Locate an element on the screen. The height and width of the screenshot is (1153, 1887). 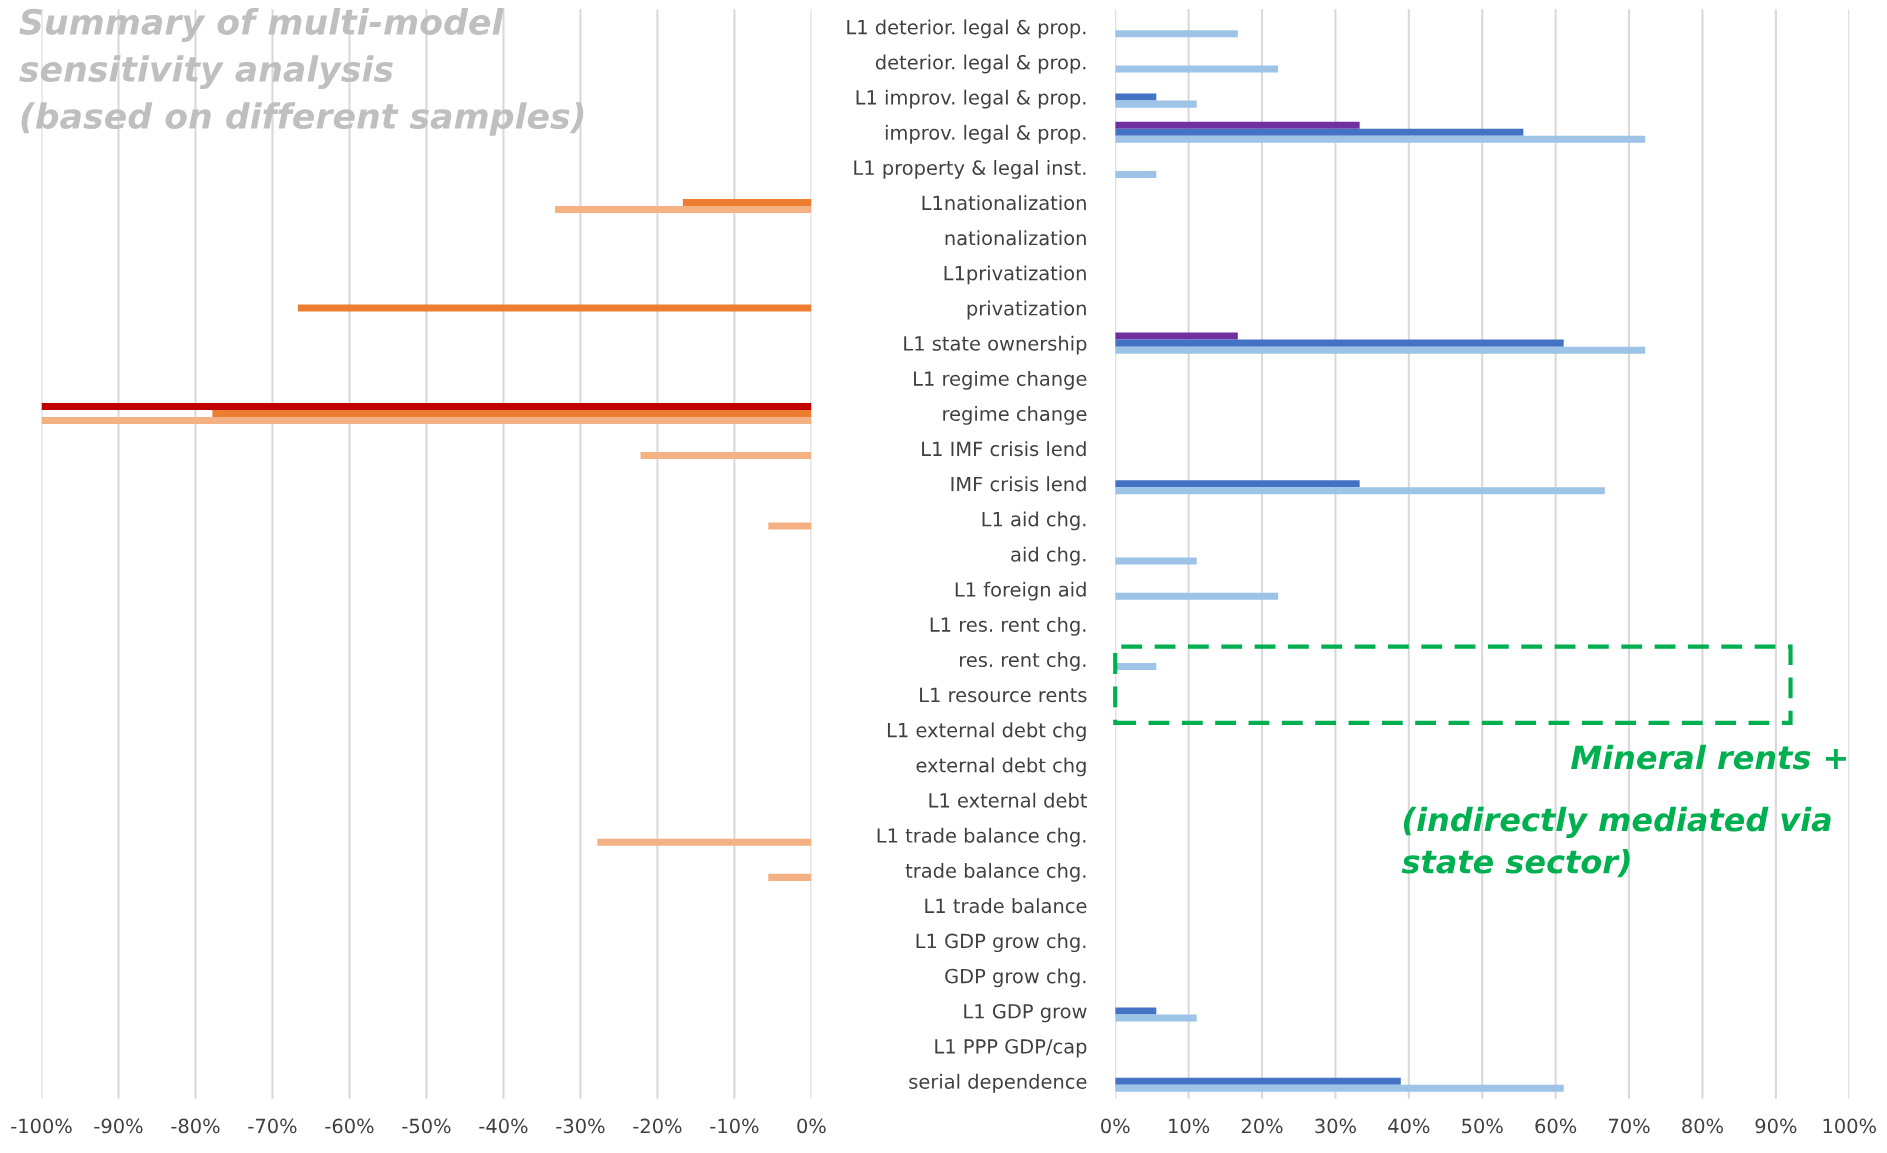
y-tick-label: GDP grow chg. is located at coordinates (1015, 978).